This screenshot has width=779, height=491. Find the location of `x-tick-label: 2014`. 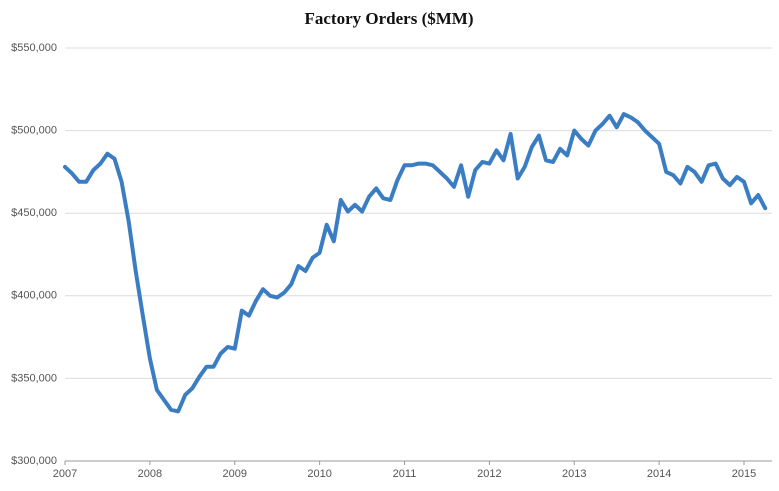

x-tick-label: 2014 is located at coordinates (659, 474).